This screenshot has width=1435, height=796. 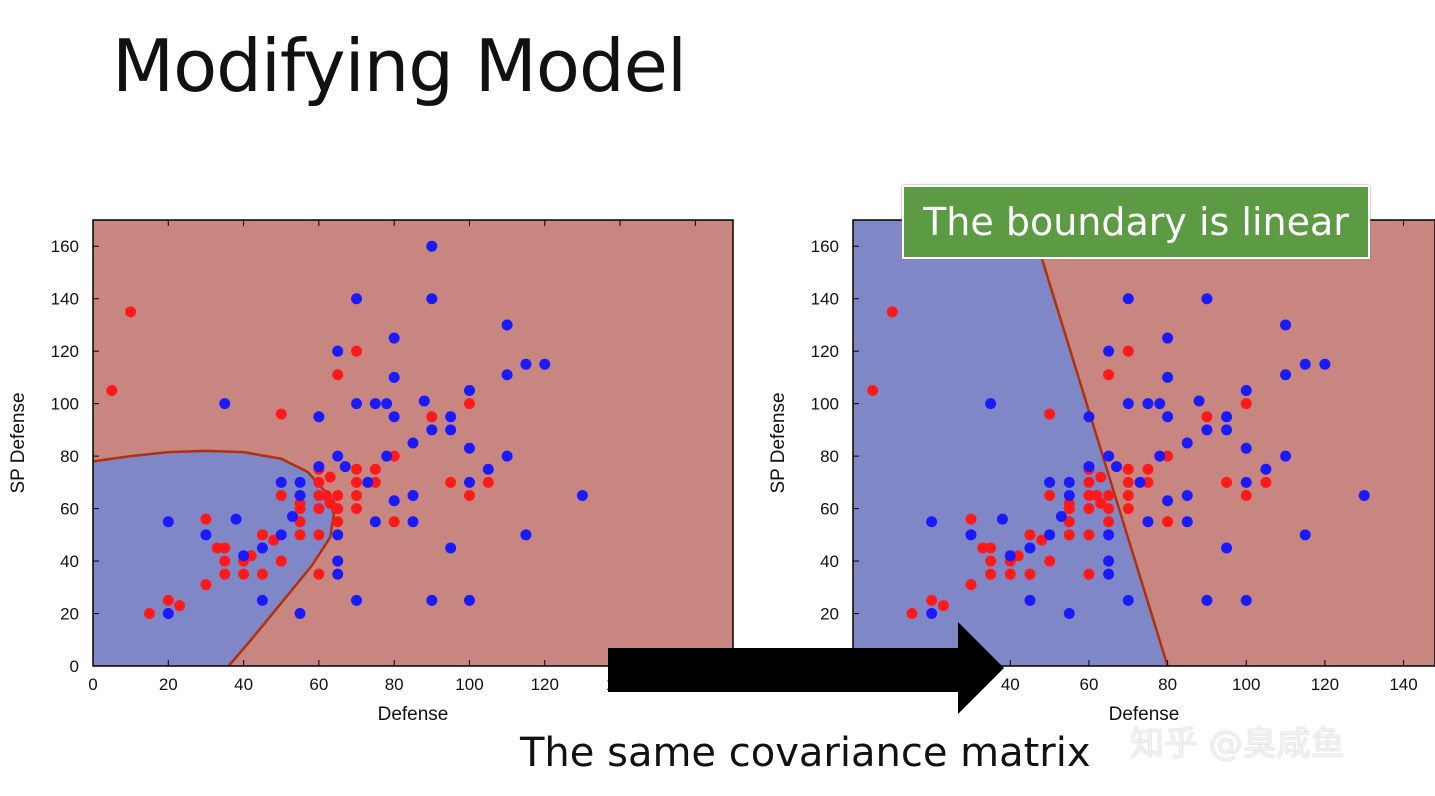 What do you see at coordinates (74, 666) in the screenshot?
I see `y-tick-label: 0` at bounding box center [74, 666].